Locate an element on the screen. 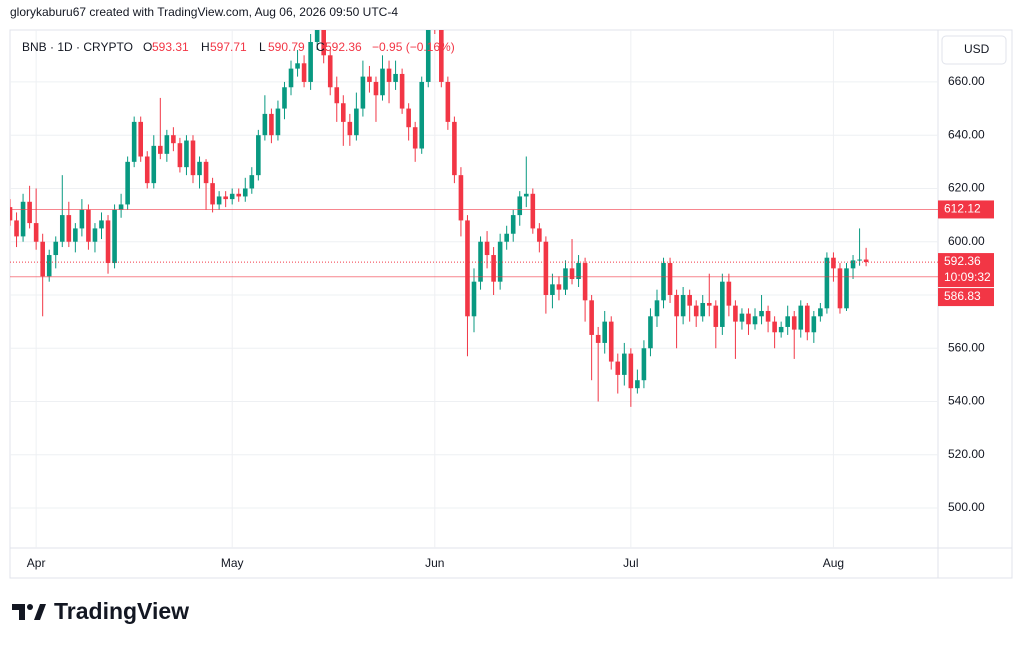 The height and width of the screenshot is (648, 1024). y-tick-label: 620.00 is located at coordinates (966, 188).